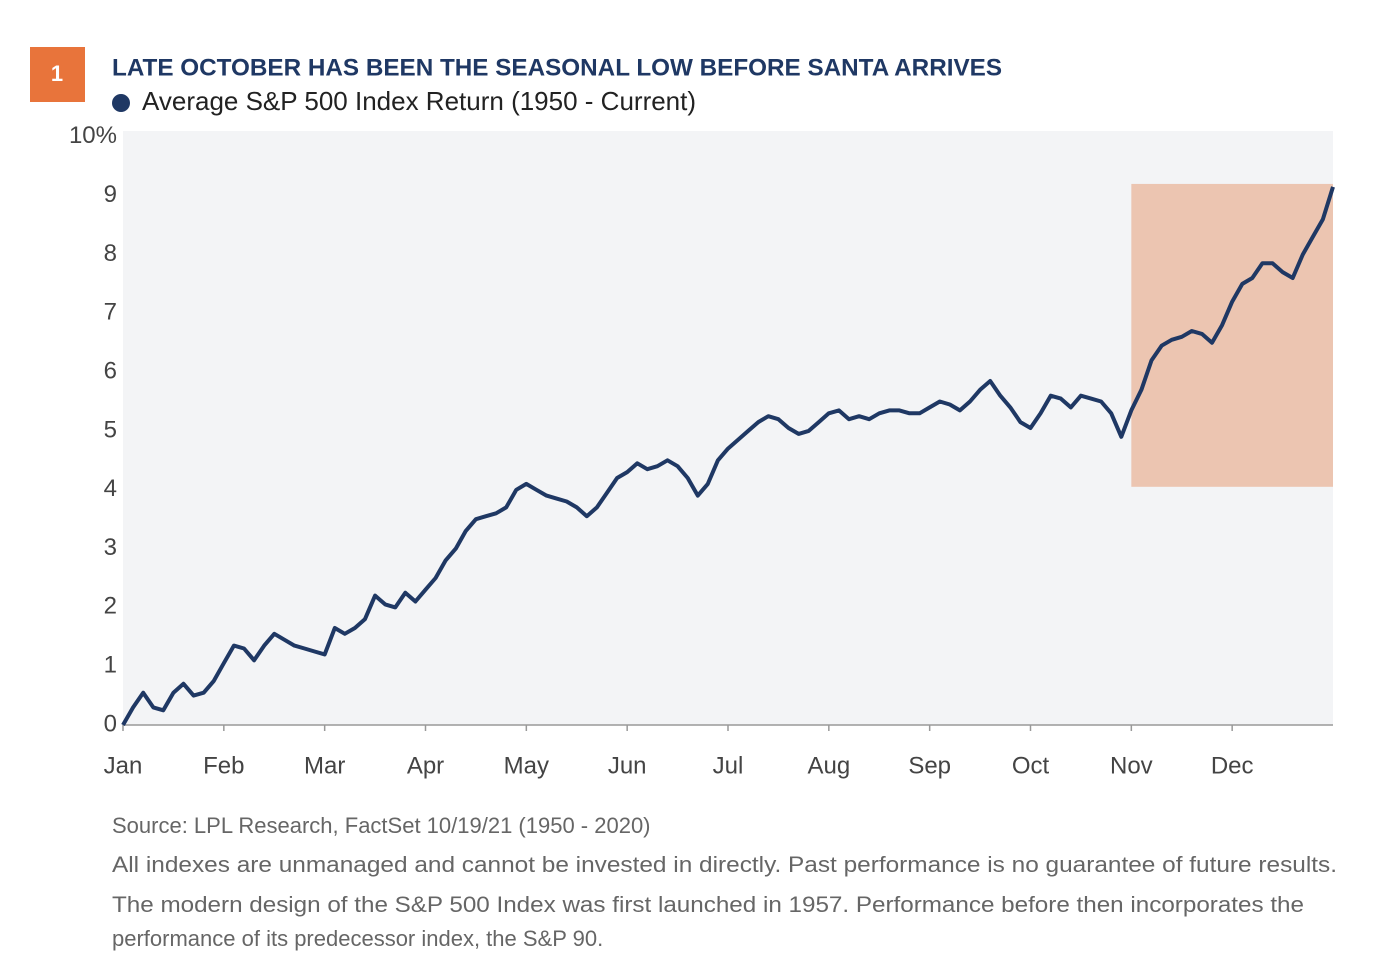 The width and height of the screenshot is (1377, 977). Describe the element at coordinates (728, 765) in the screenshot. I see `x-tick-label: Jul` at that location.